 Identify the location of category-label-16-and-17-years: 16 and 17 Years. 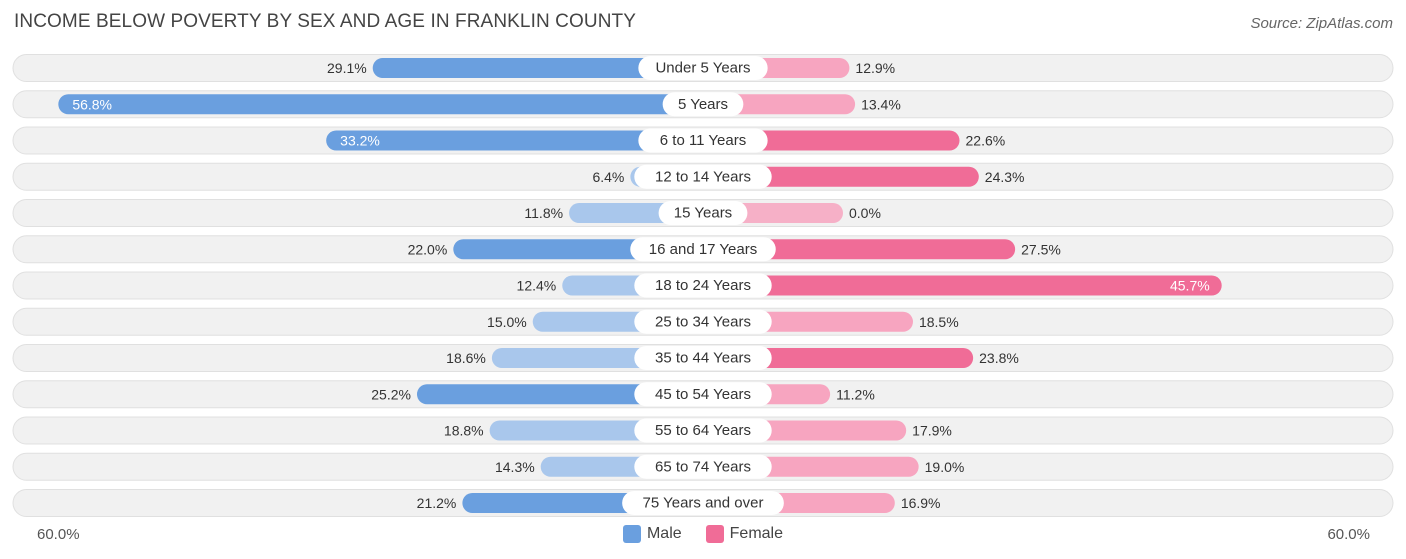
(703, 249).